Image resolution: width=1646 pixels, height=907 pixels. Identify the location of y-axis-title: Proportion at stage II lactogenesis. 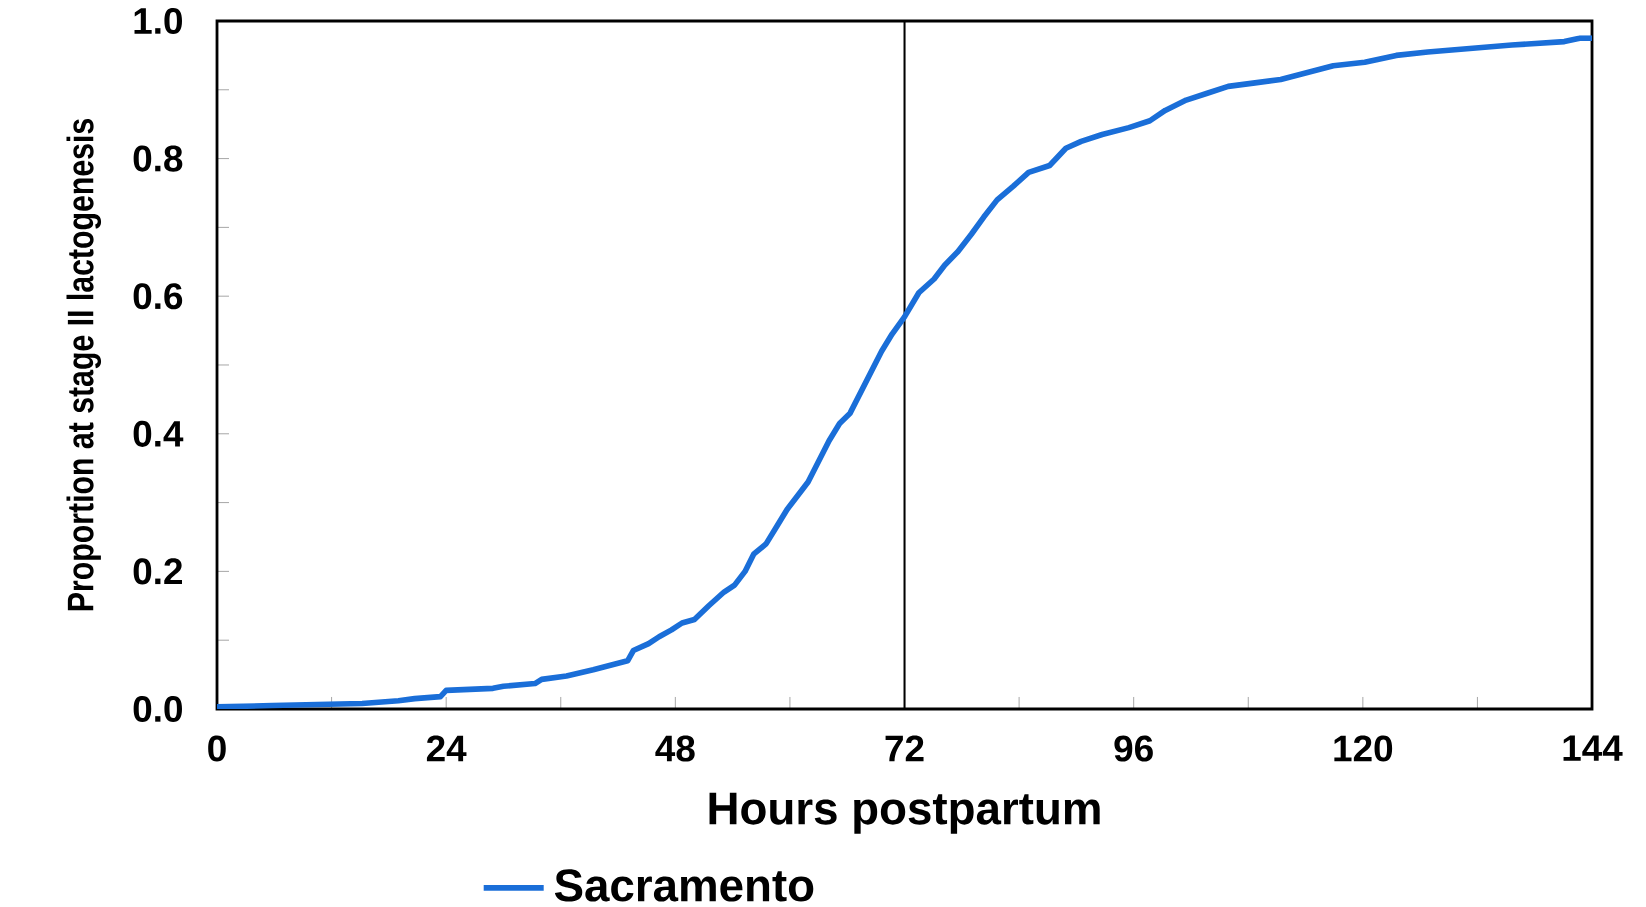
(84, 365).